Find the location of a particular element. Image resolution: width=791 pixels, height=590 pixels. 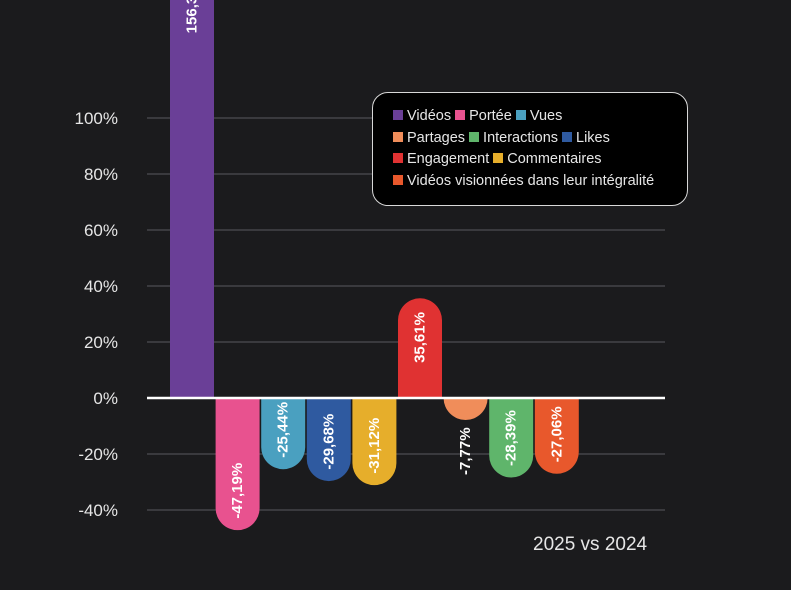

y-axis-ticks: 100% 80% 60% 40% 20% 0% -20% -40% is located at coordinates (96, 314).